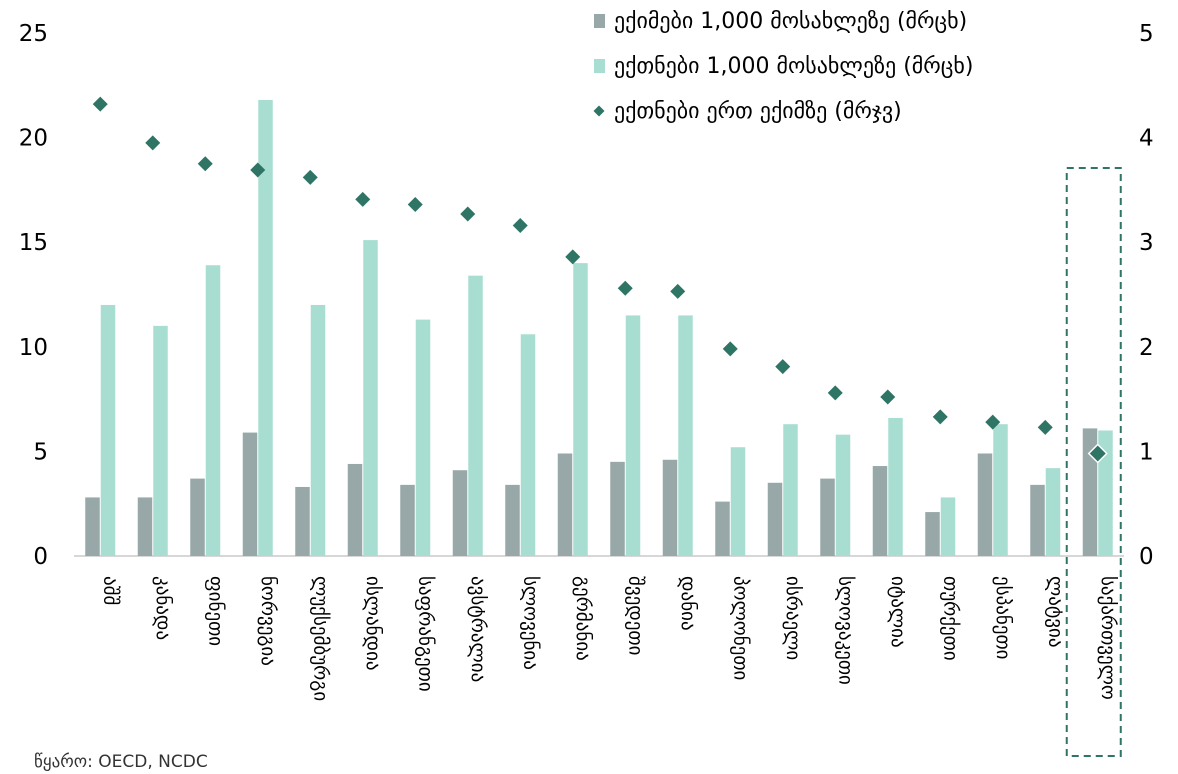  What do you see at coordinates (898, 612) in the screenshot?
I see `category-label: იტალია` at bounding box center [898, 612].